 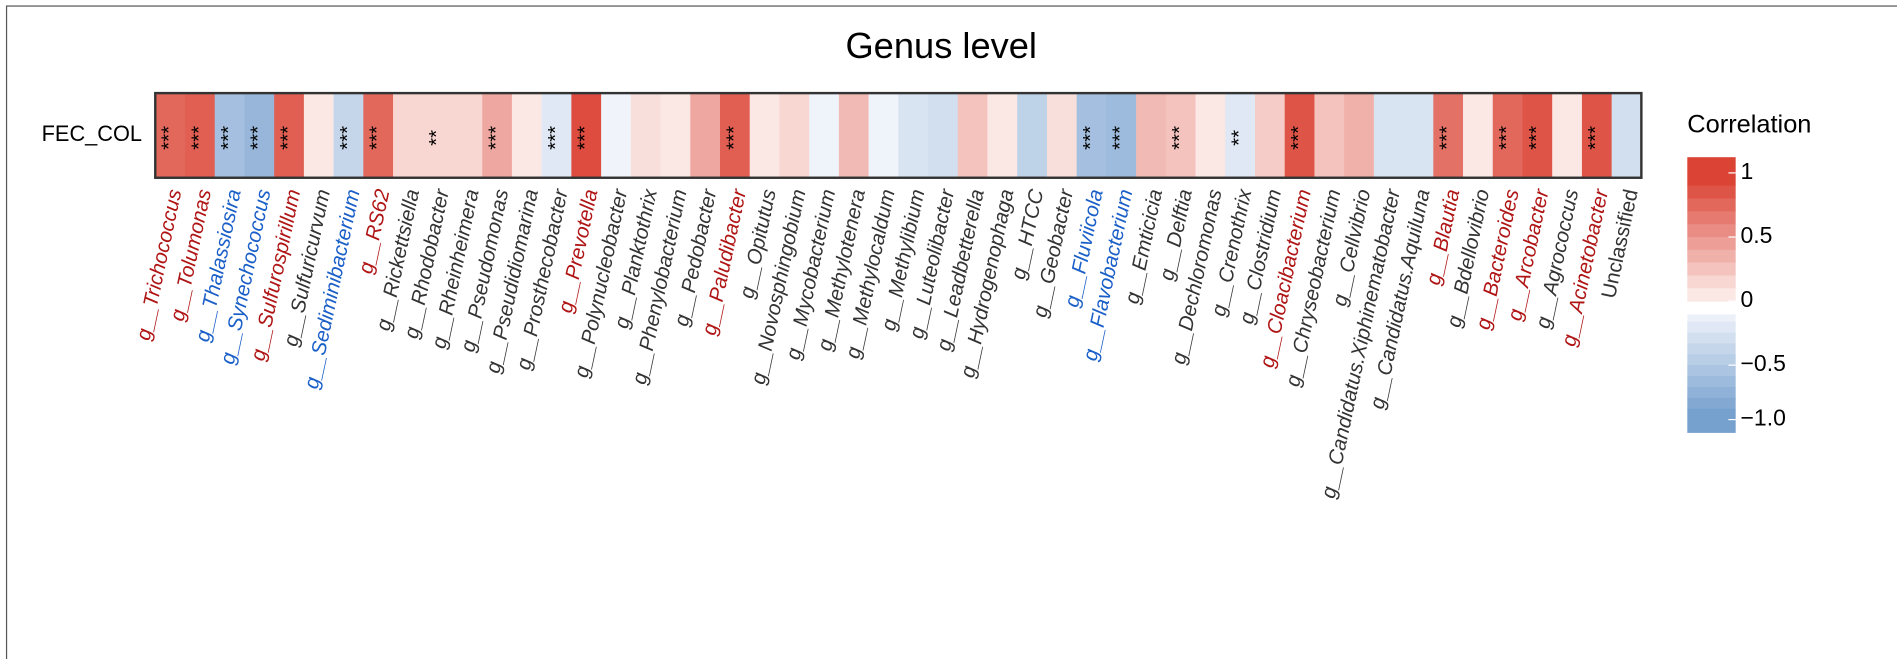 I want to click on legend-tick-label: −0.5, so click(x=1763, y=363).